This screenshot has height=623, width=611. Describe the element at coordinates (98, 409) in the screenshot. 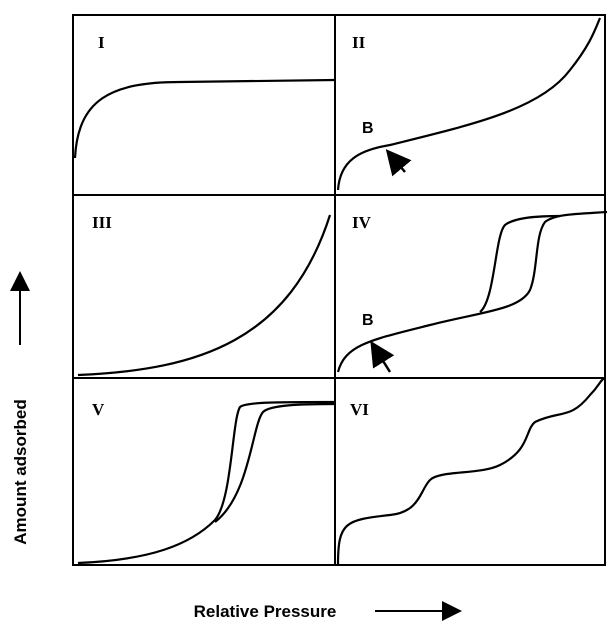

I see `panel-label: V` at that location.